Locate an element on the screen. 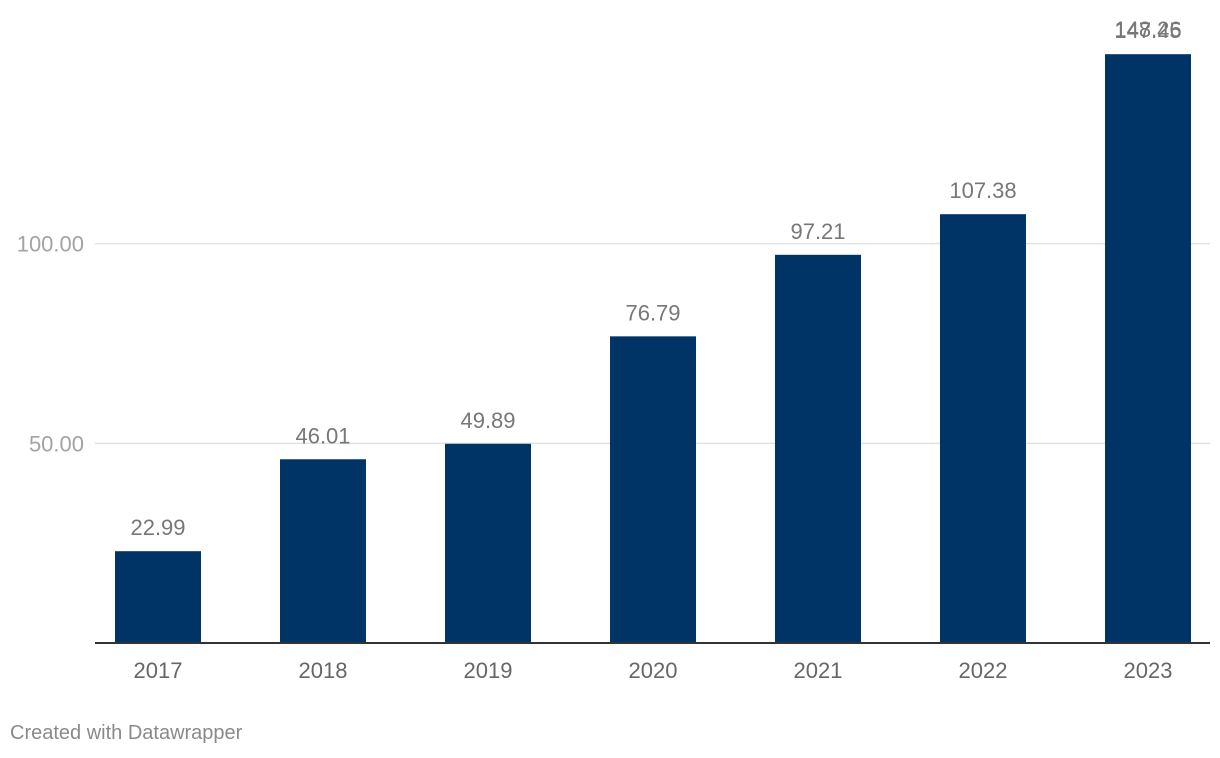 The height and width of the screenshot is (758, 1220). x-tick-label: 2022 is located at coordinates (983, 670).